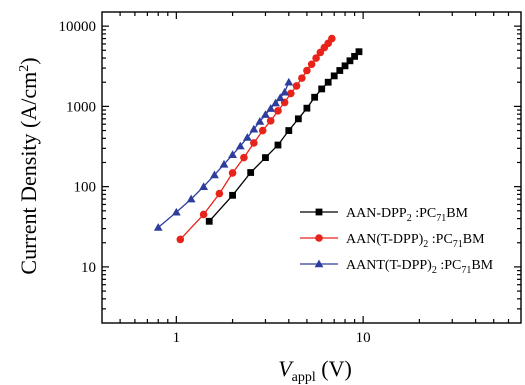  What do you see at coordinates (177, 338) in the screenshot?
I see `x-tick-label: 1` at bounding box center [177, 338].